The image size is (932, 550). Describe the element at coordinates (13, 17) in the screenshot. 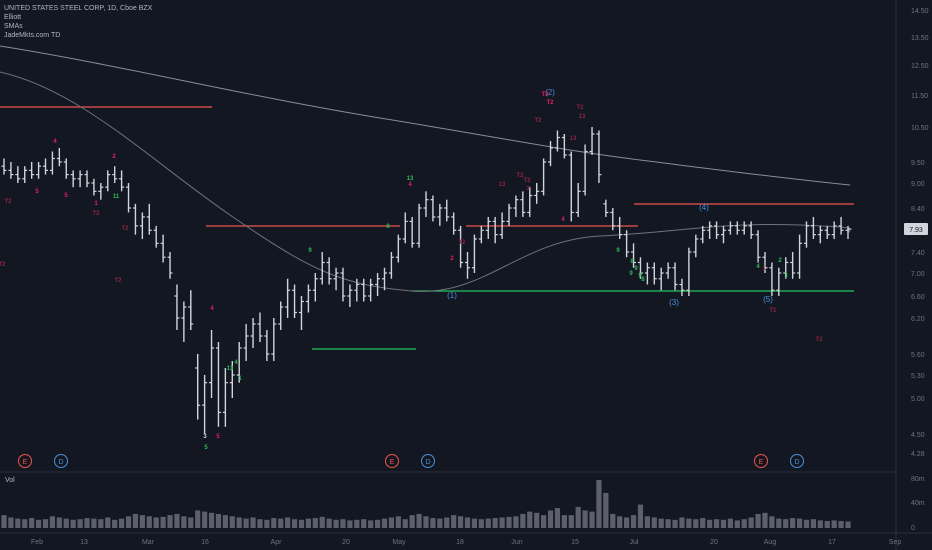

I see `elliott-indicator-label: Elliott` at that location.